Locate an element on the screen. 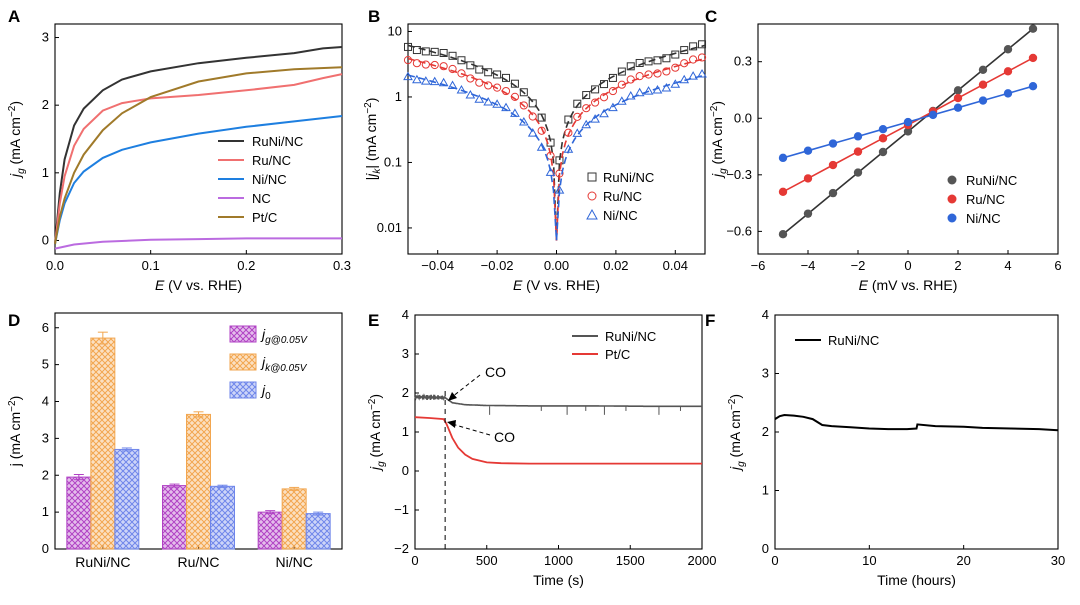 This screenshot has width=1080, height=605. panel-c-xtick-label: −6 is located at coordinates (758, 265).